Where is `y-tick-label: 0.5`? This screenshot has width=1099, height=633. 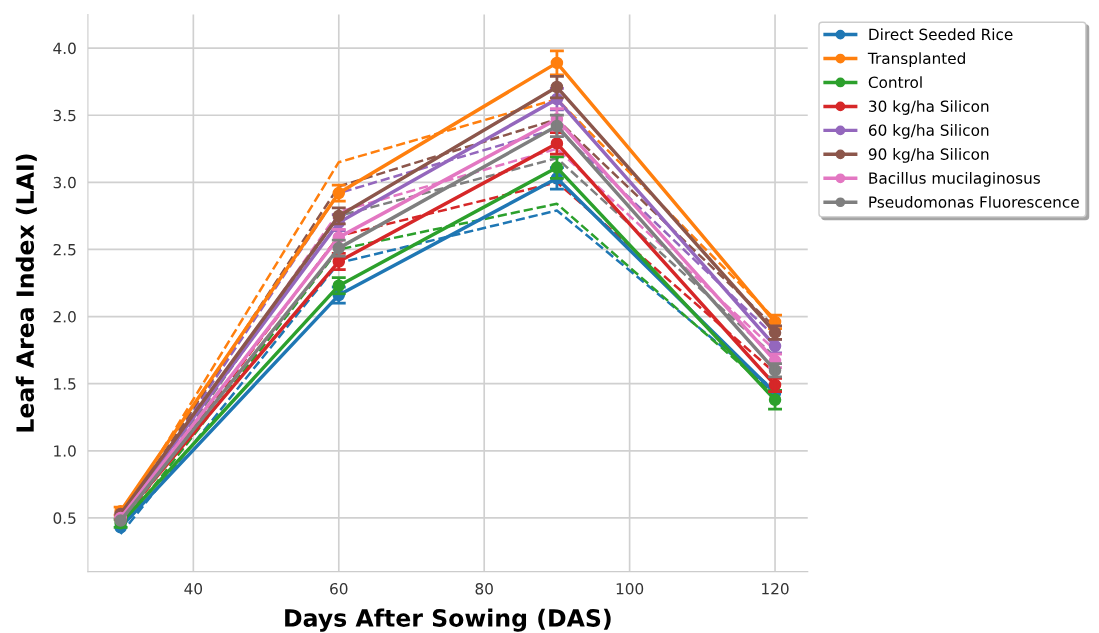 y-tick-label: 0.5 is located at coordinates (64, 518).